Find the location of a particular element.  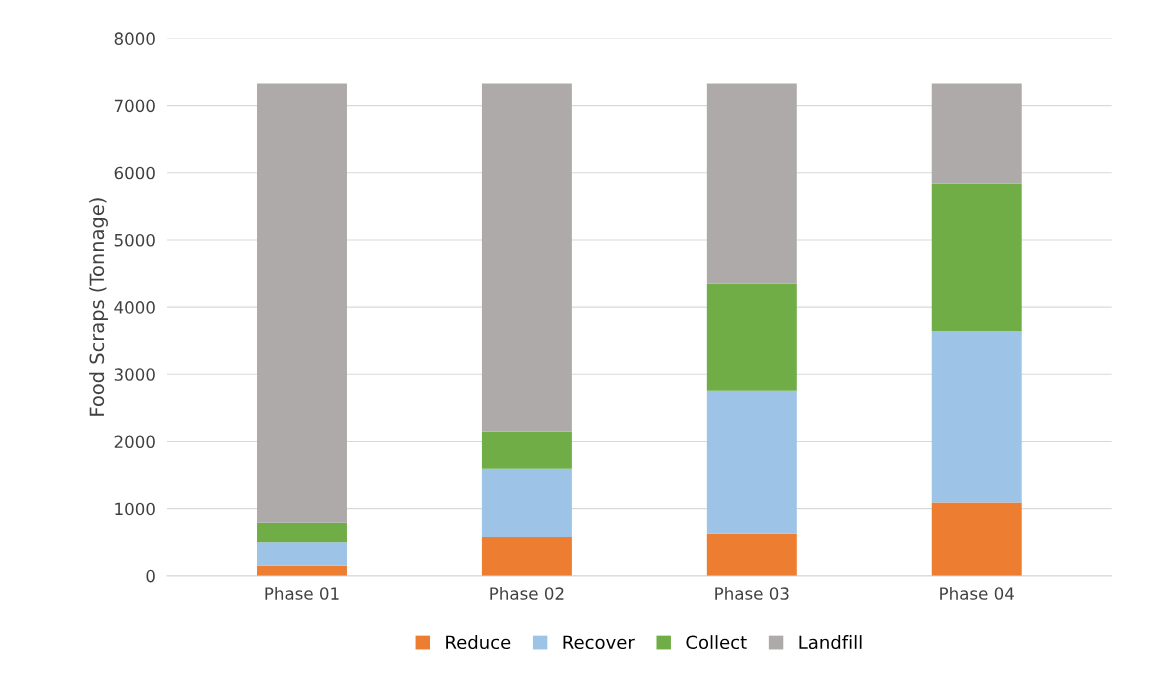

legend-label: Landfill is located at coordinates (830, 642).